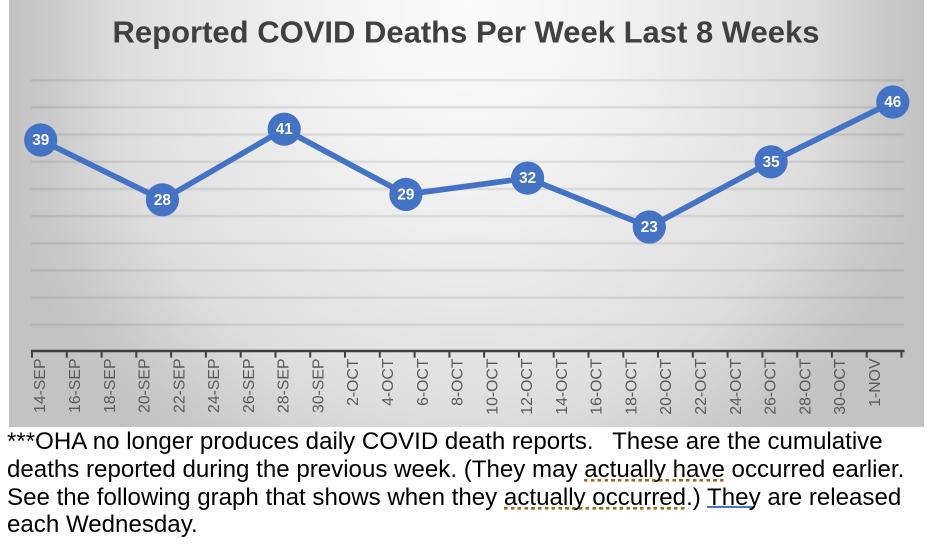  What do you see at coordinates (562, 386) in the screenshot?
I see `svg-text: 14-OCT` at bounding box center [562, 386].